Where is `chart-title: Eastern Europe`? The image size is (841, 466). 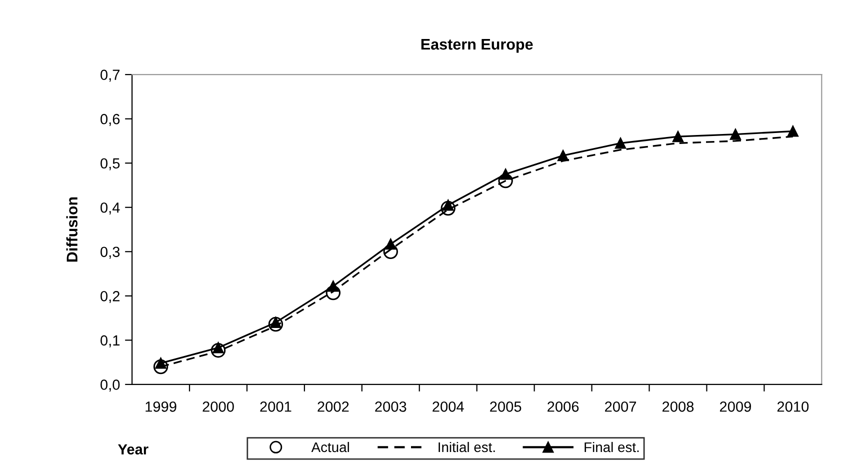
chart-title: Eastern Europe is located at coordinates (477, 46).